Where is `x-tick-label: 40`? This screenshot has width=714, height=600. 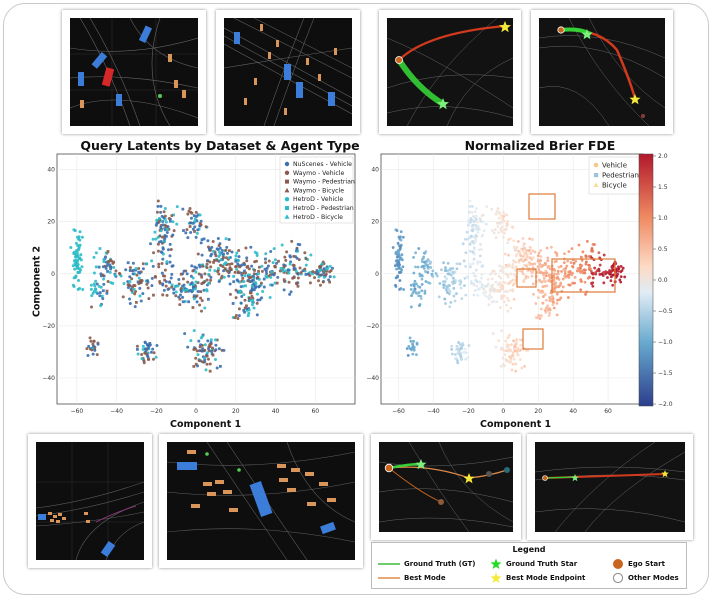
x-tick-label: 40 is located at coordinates (573, 411).